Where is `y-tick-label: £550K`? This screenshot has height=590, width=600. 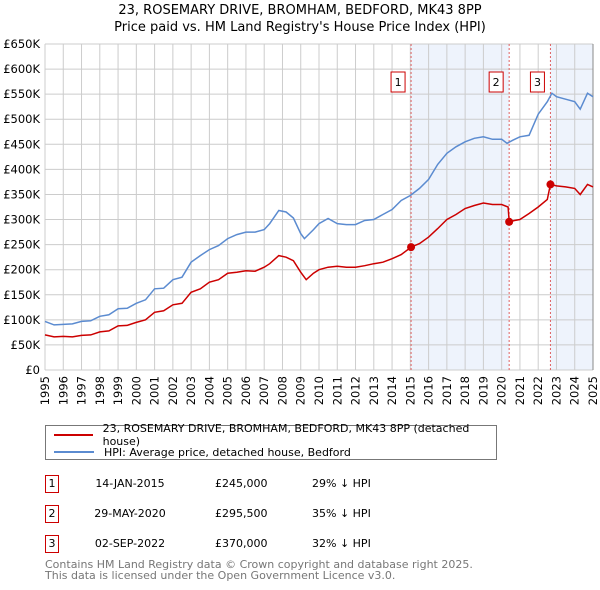
y-tick-label: £550K is located at coordinates (21, 94).